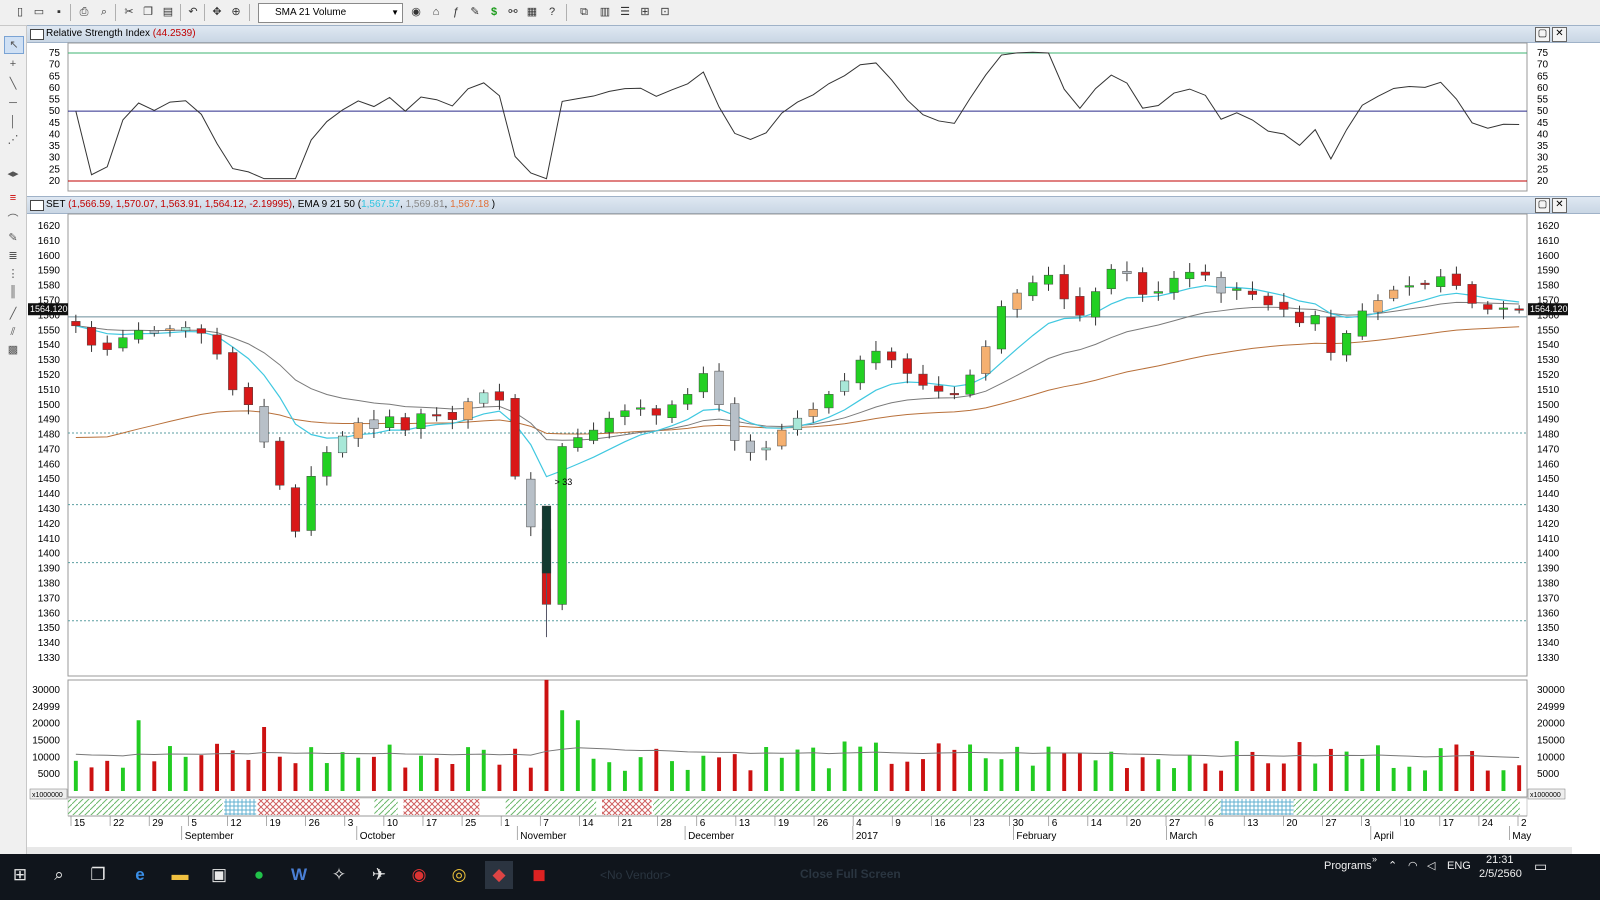 Image resolution: width=1600 pixels, height=900 pixels. I want to click on print-preview-icon: ⌕, so click(104, 12).